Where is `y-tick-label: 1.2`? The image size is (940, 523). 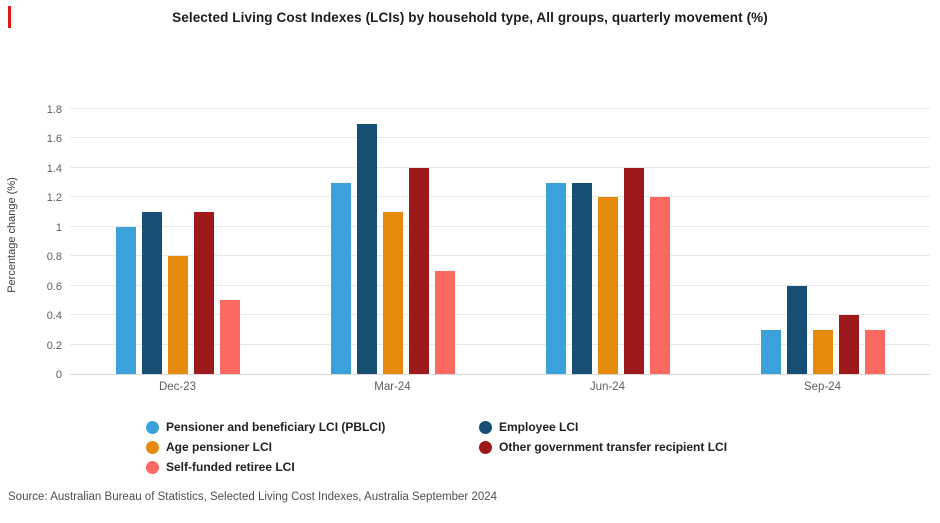 y-tick-label: 1.2 is located at coordinates (54, 198).